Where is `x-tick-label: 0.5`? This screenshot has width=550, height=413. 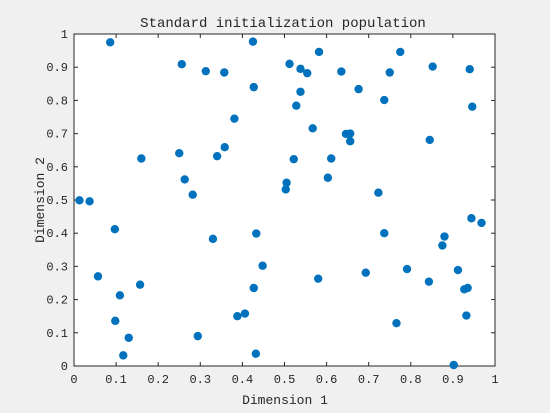
x-tick-label: 0.5 is located at coordinates (285, 380).